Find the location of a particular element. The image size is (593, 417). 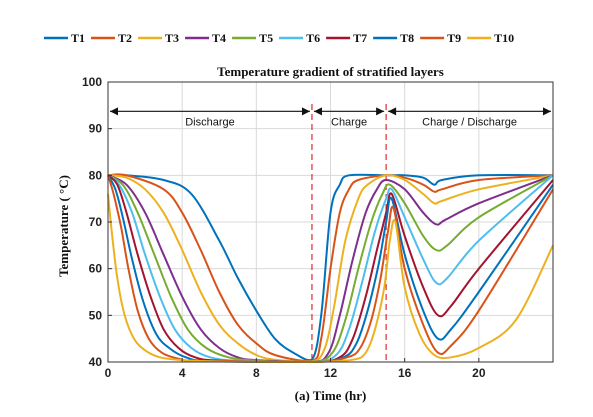

phase-dividers is located at coordinates (349, 233).